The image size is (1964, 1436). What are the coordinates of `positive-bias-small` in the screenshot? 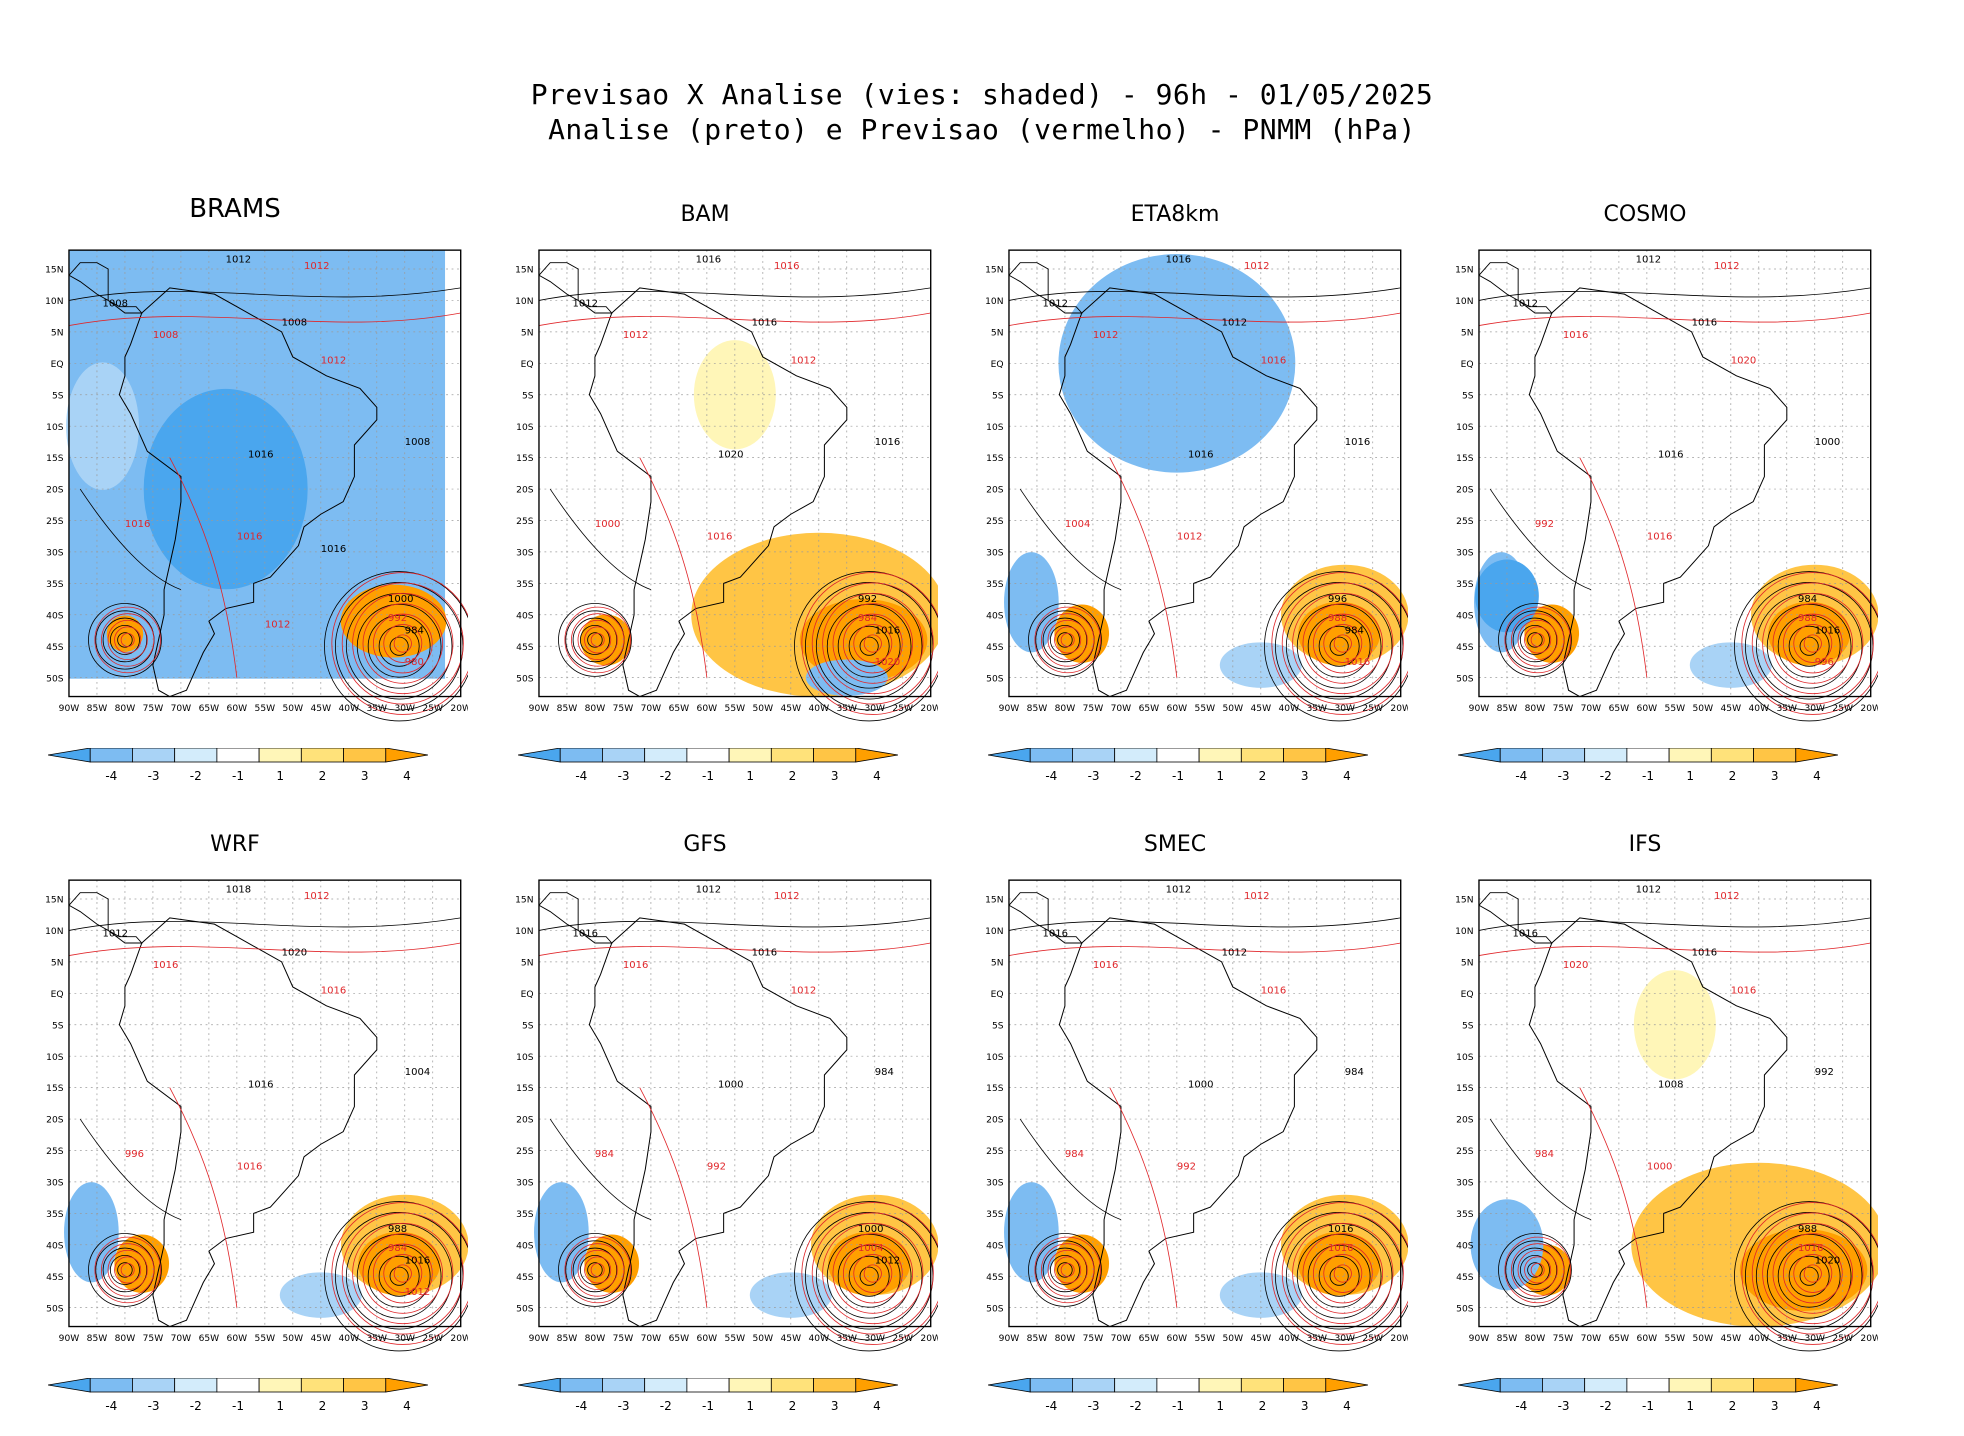 It's located at (1552, 633).